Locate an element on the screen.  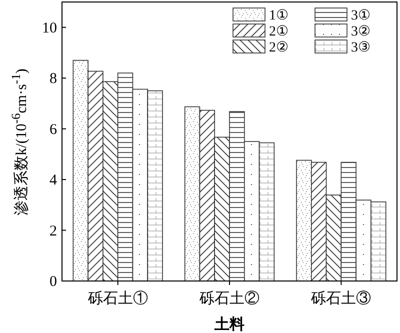
y-tick-label: 4 is located at coordinates (54, 180).